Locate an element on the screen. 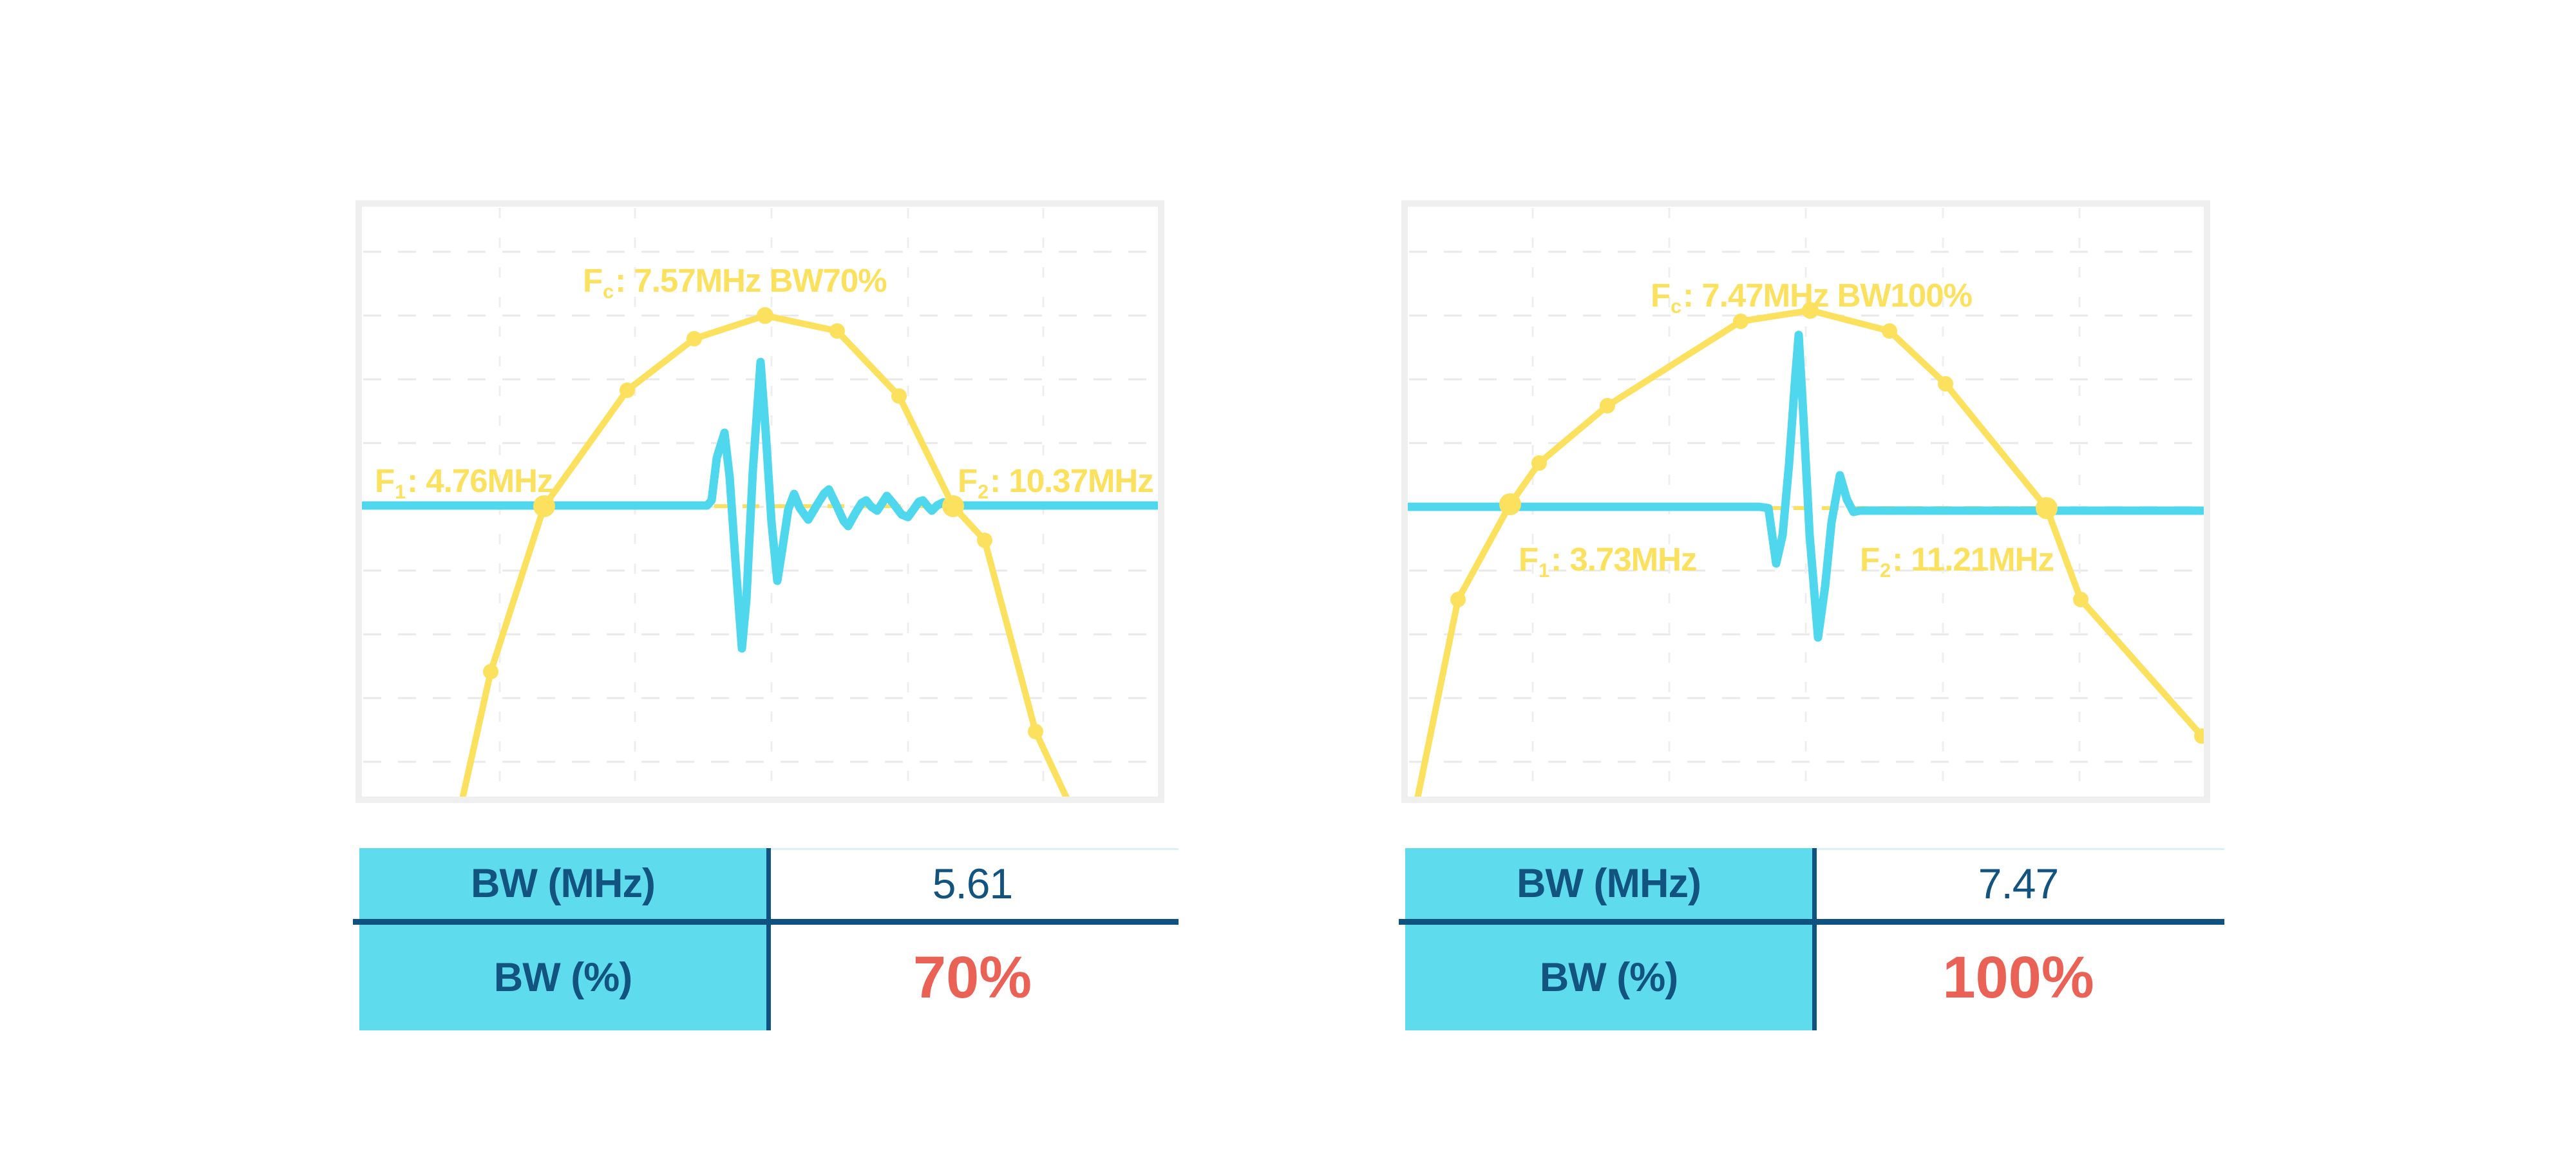  fc-label-text: : 7.57MHz BW70% is located at coordinates (751, 280).